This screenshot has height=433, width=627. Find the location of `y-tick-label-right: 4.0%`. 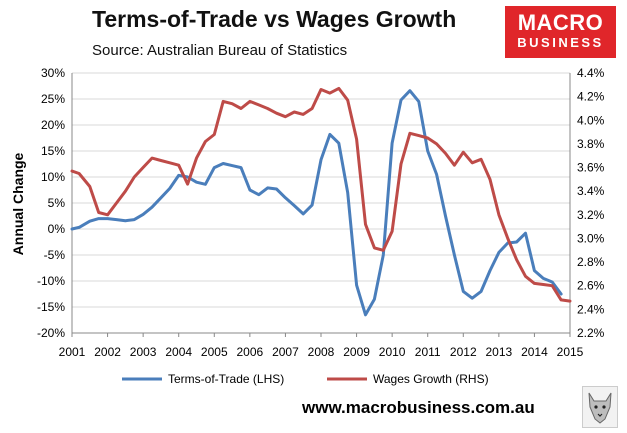

y-tick-label-right: 4.0% is located at coordinates (591, 120).